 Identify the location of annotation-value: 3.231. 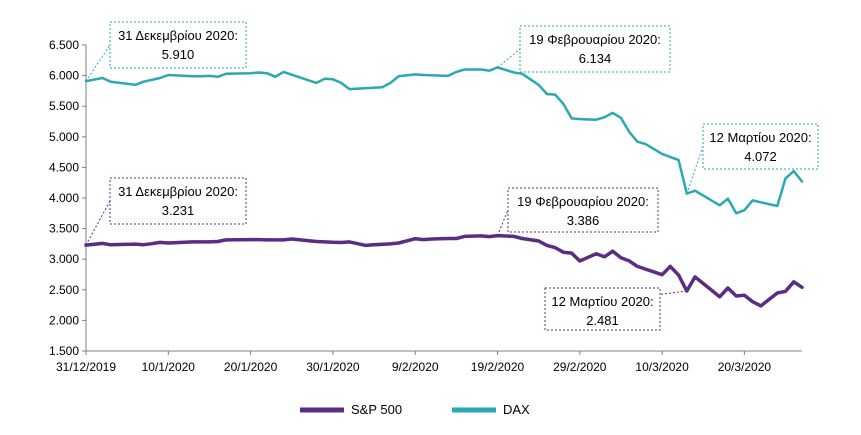
(178, 210).